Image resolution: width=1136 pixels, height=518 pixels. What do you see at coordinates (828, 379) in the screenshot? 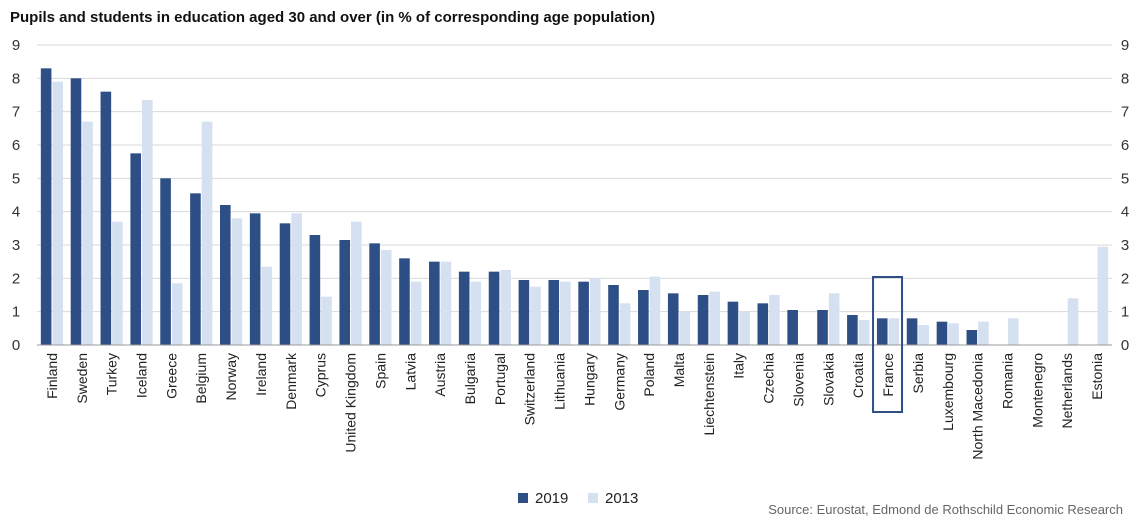
I see `x-tick-label: Slovakia` at bounding box center [828, 379].